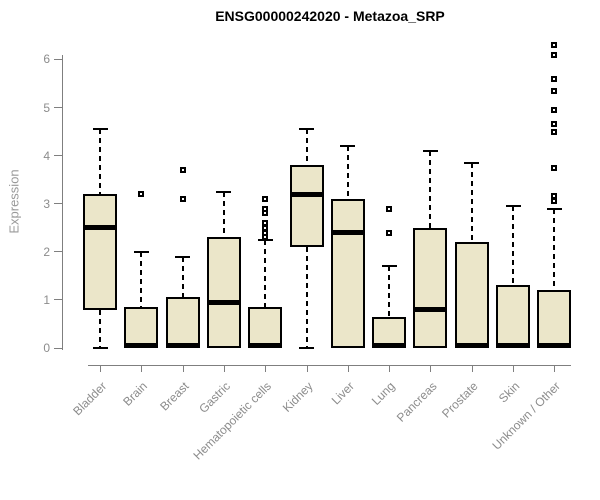 The image size is (600, 500). Describe the element at coordinates (46, 59) in the screenshot. I see `y-tick-label: 6` at that location.